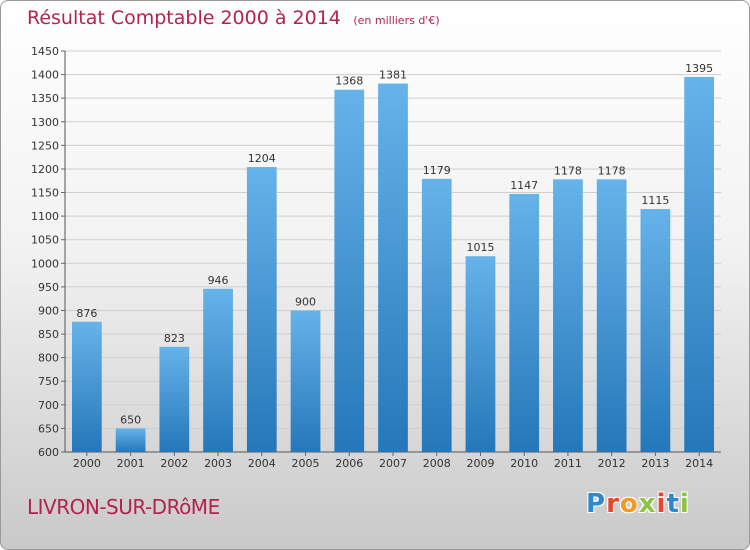 Image resolution: width=750 pixels, height=550 pixels. Describe the element at coordinates (524, 185) in the screenshot. I see `bar-value-label: 1147` at that location.